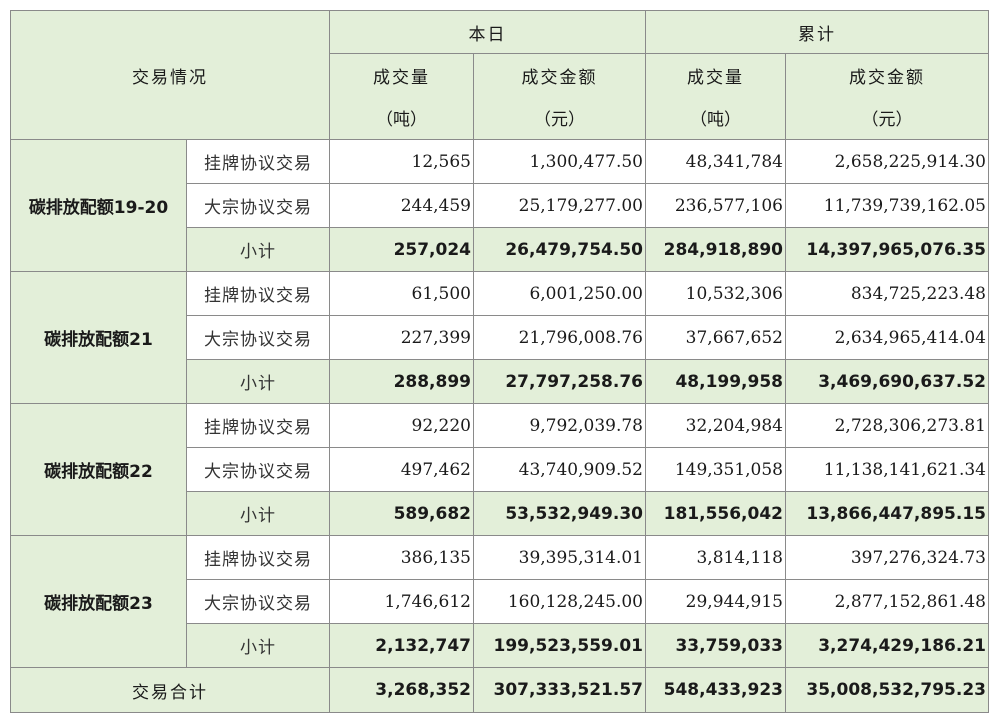 The image size is (1001, 727). I want to click on today-amount: 21,796,008.76, so click(559, 337).